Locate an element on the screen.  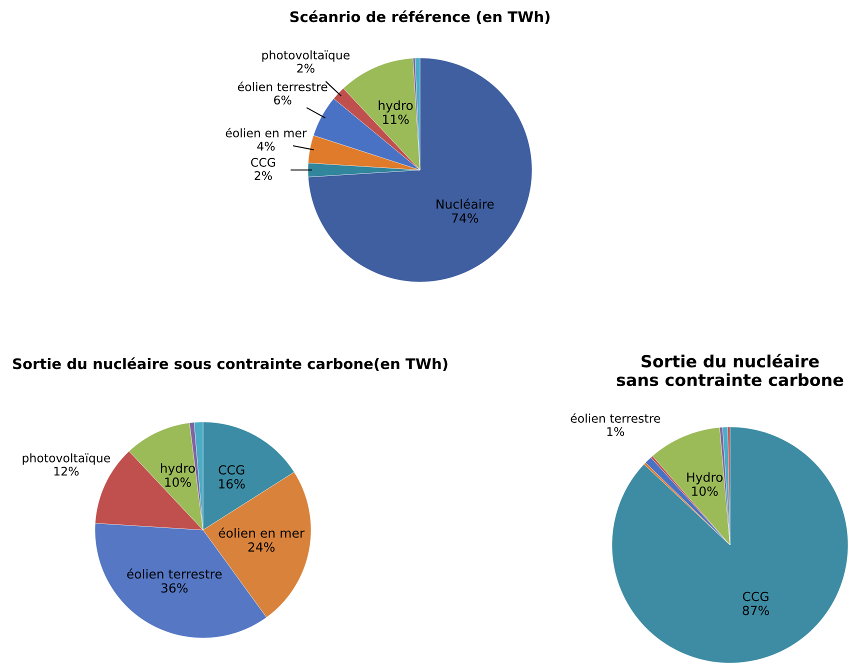
data-label: 16% is located at coordinates (232, 484).